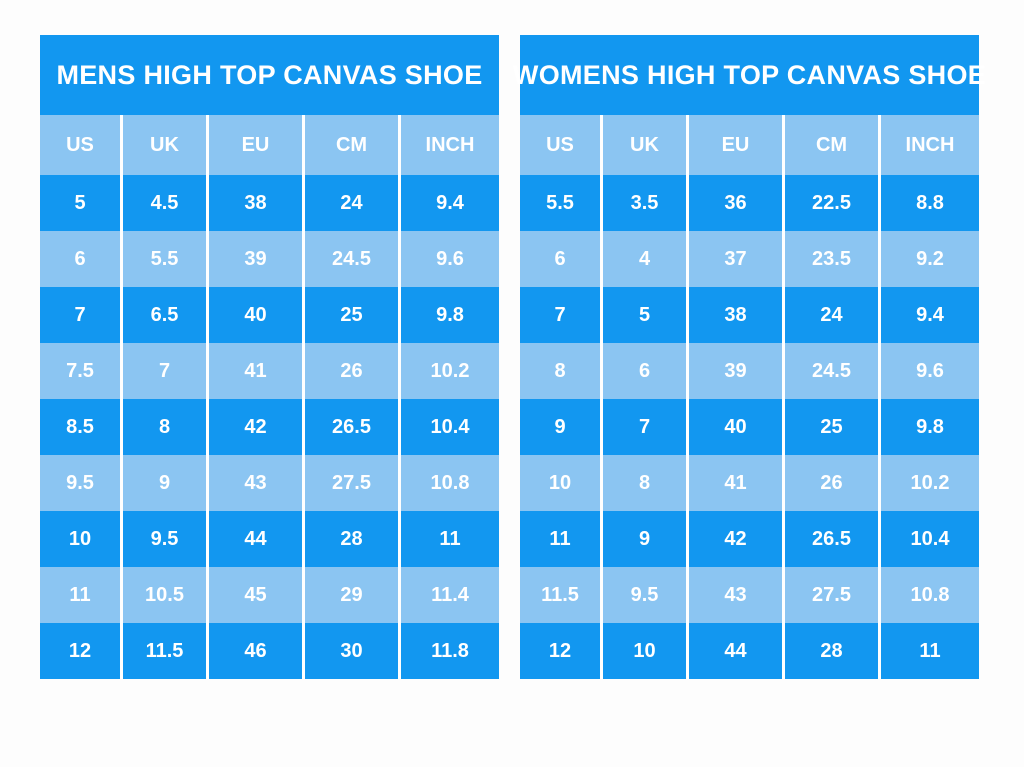 The height and width of the screenshot is (767, 1024). What do you see at coordinates (269, 75) in the screenshot?
I see `table-title: MENS HIGH TOP CANVAS SHOE` at bounding box center [269, 75].